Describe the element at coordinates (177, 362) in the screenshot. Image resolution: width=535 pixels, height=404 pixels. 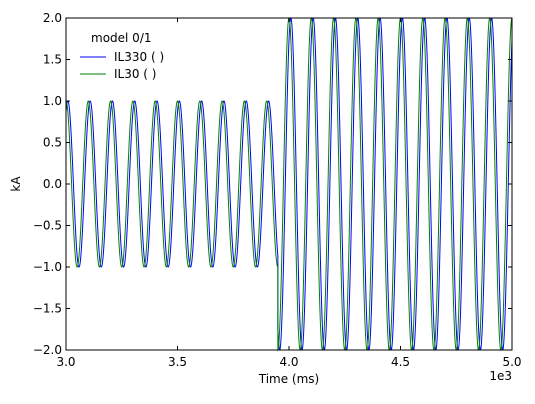
I see `x-tick-label: 3.5` at that location.